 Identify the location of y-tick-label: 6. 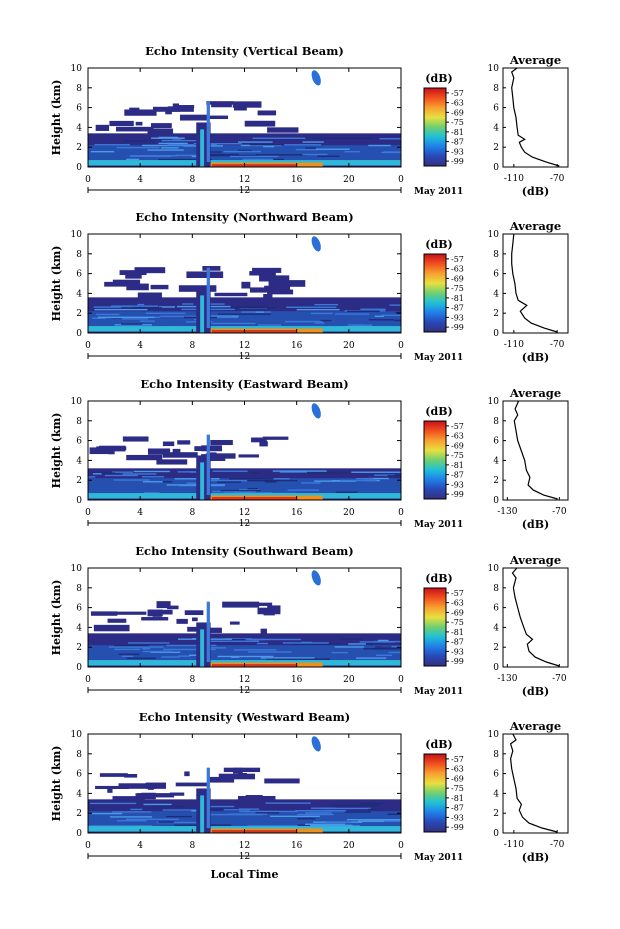
(79, 609).